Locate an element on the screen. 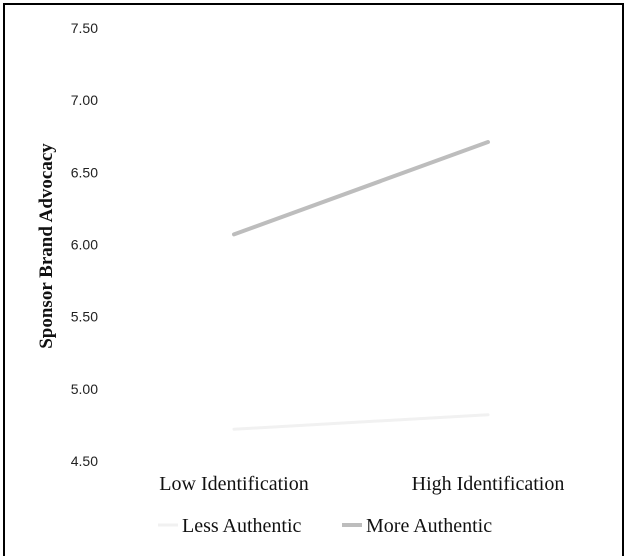 Image resolution: width=627 pixels, height=556 pixels. y-tick-label: 7.50 is located at coordinates (84, 28).